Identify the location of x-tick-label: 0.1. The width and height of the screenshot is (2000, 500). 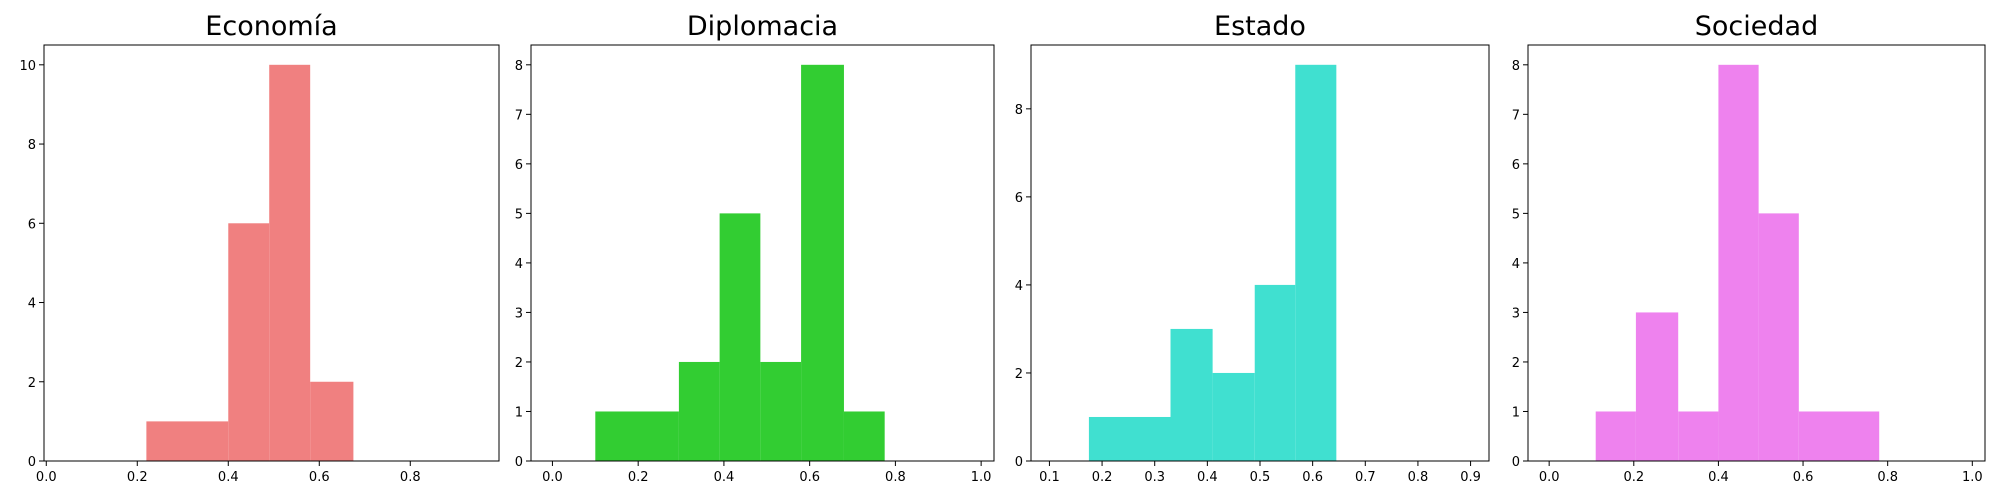
(1049, 477).